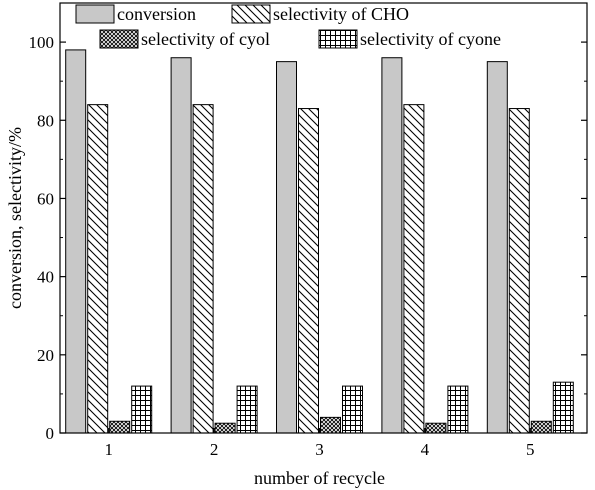  I want to click on legend-label: selectivity of CHO, so click(341, 14).